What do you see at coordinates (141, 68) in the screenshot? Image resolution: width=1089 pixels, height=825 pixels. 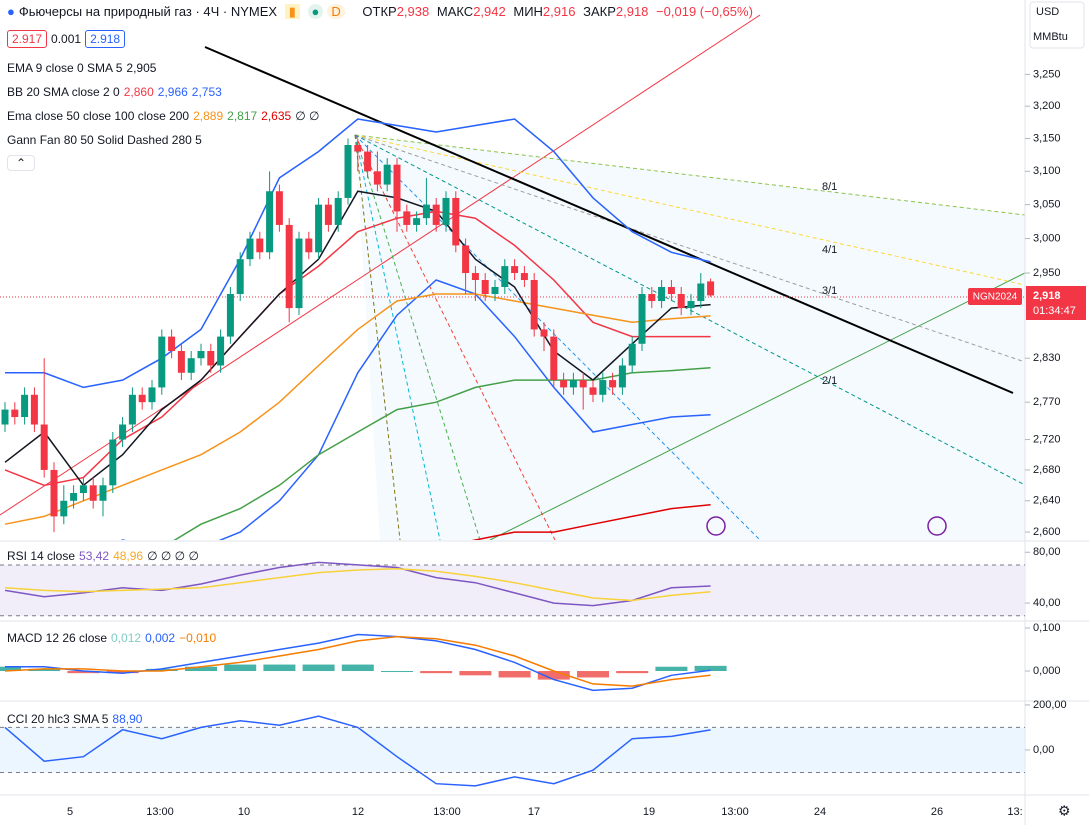 I see `legend-value: 2,905` at bounding box center [141, 68].